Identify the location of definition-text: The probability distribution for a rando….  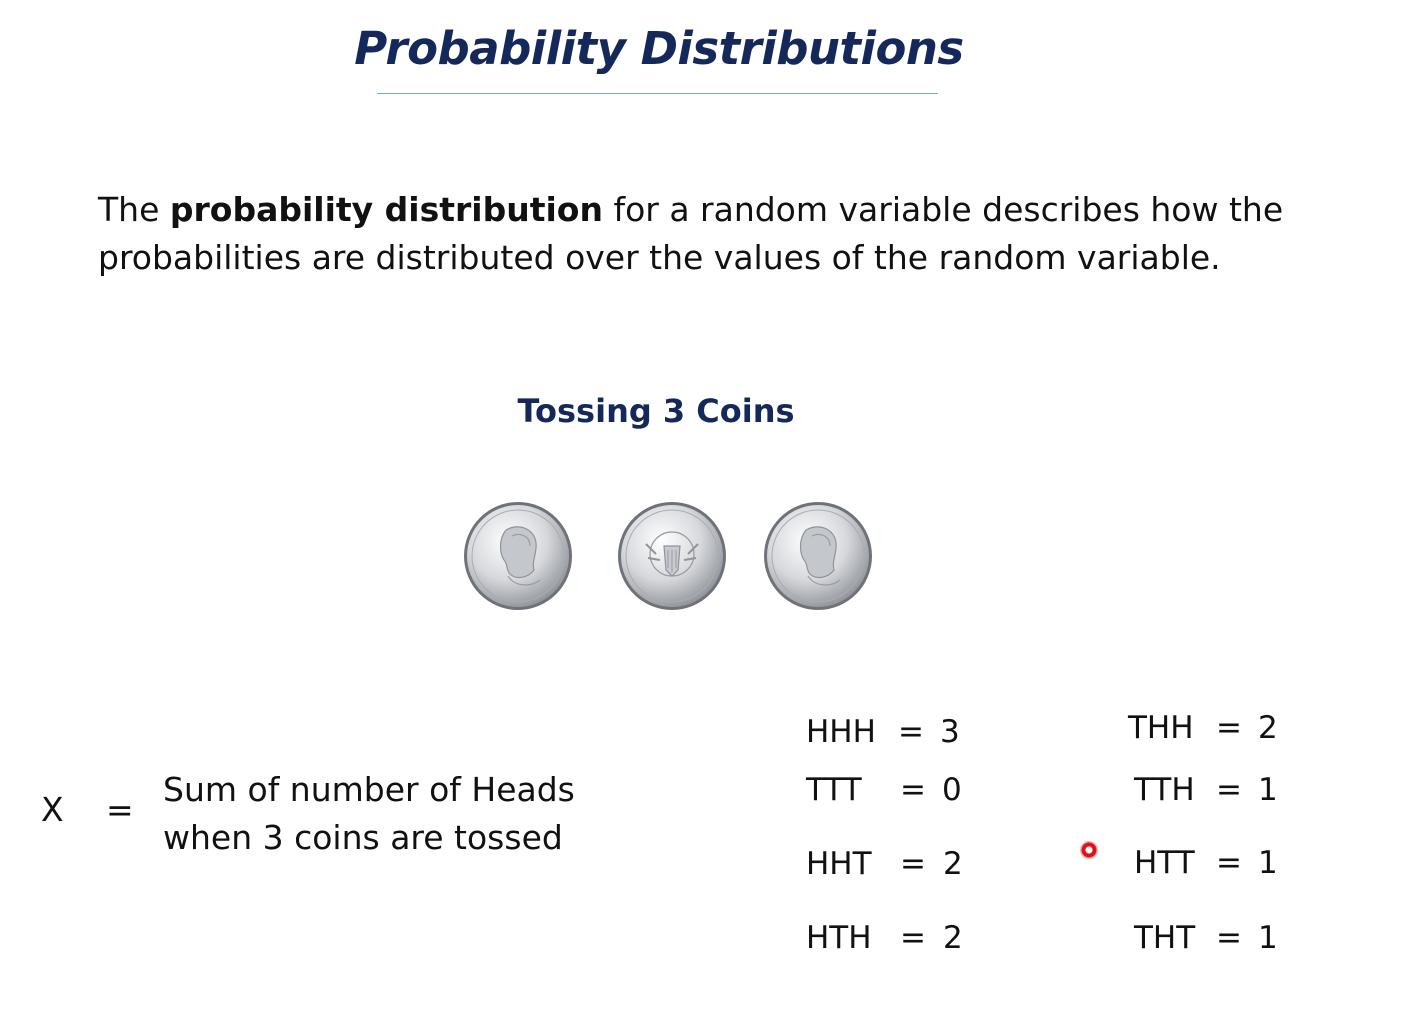
(698, 234).